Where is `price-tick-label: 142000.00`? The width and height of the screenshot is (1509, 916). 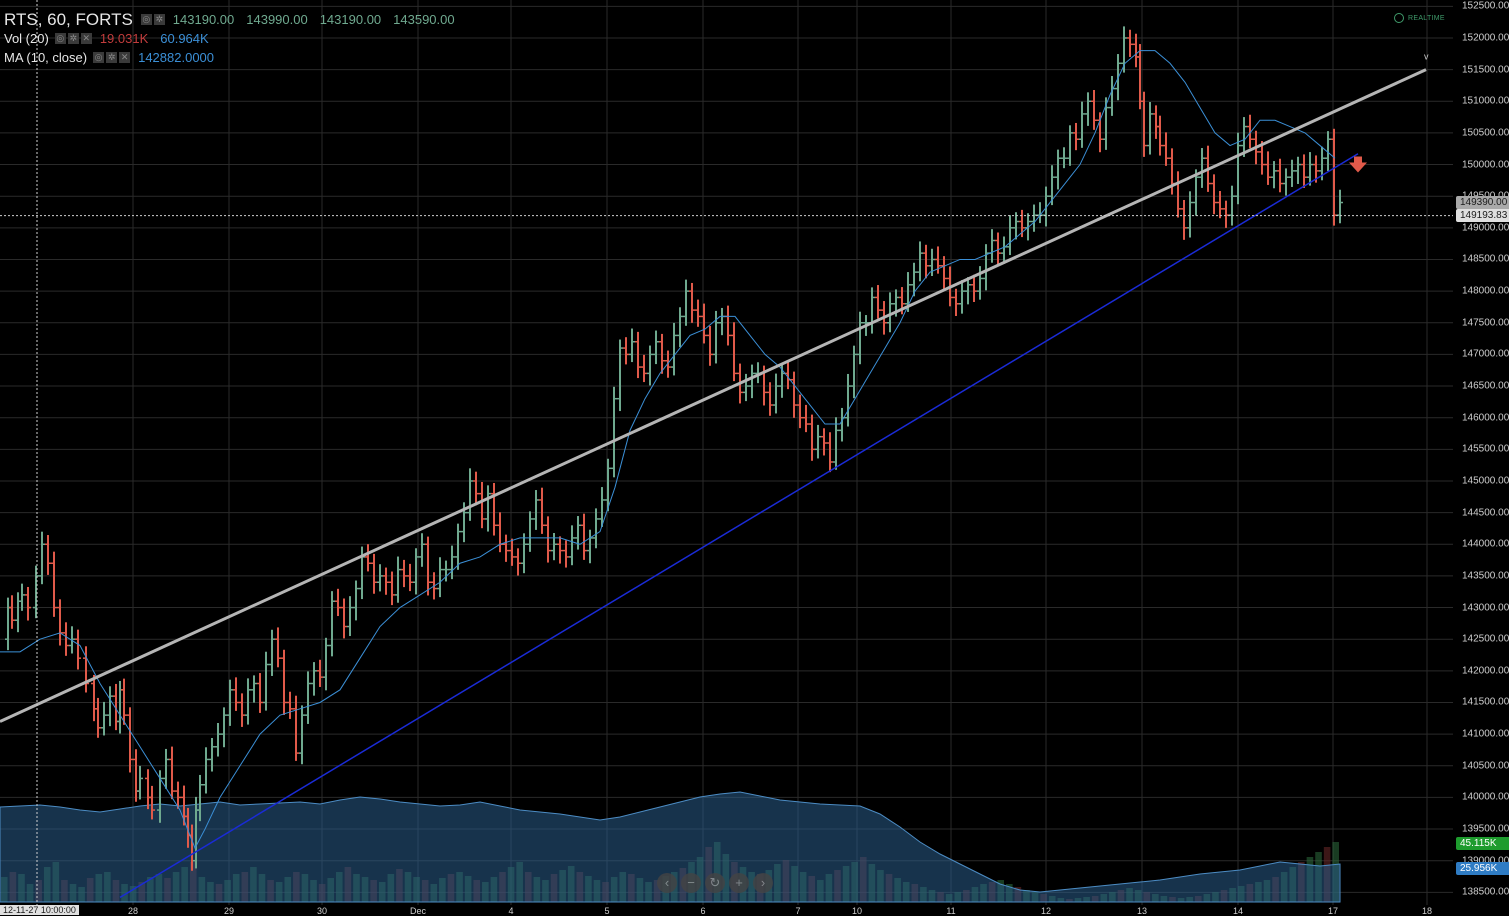 price-tick-label: 142000.00 is located at coordinates (1485, 671).